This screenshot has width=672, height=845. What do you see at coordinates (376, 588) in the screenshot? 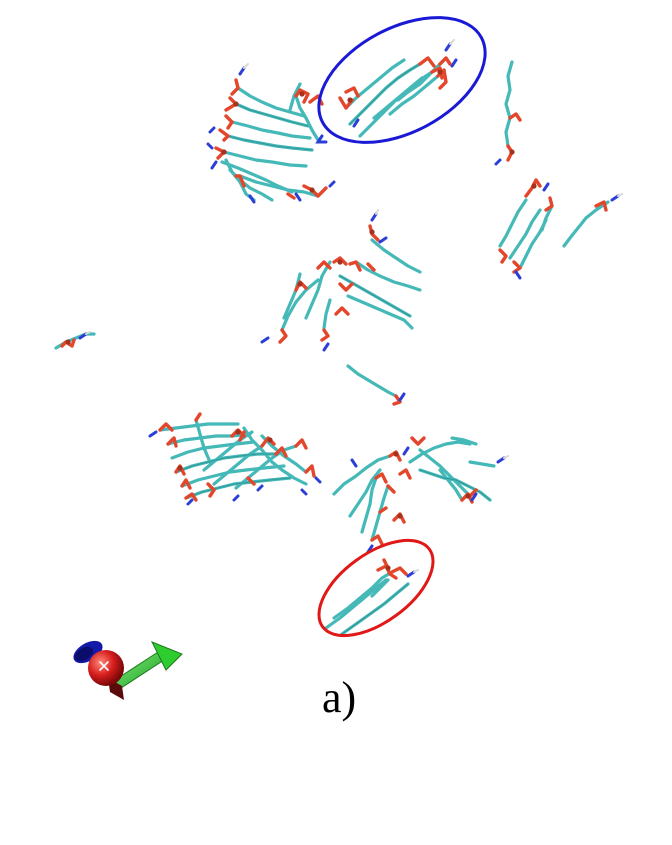
I see `red-highlight-ellipse` at bounding box center [376, 588].